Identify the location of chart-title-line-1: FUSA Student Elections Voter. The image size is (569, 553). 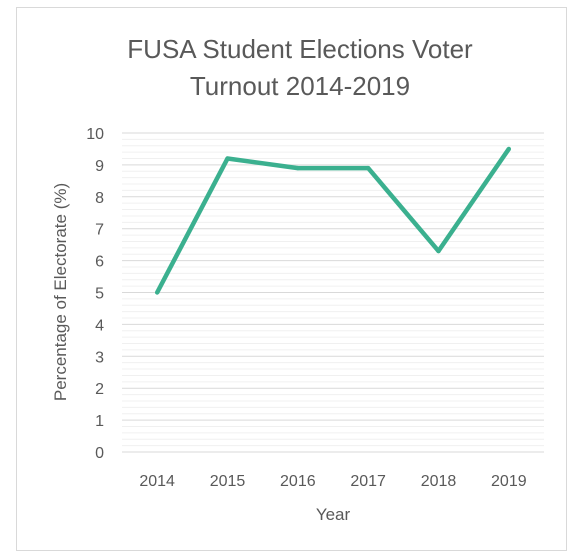
(300, 49).